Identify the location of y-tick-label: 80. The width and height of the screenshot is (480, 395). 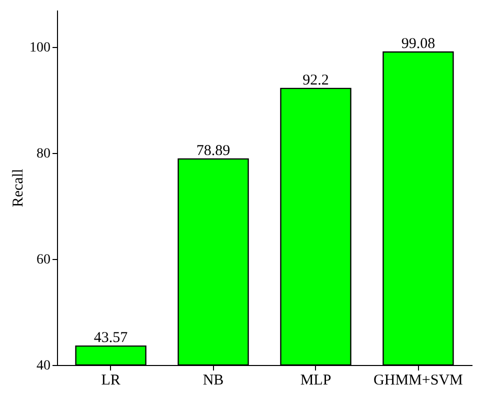
(43, 154).